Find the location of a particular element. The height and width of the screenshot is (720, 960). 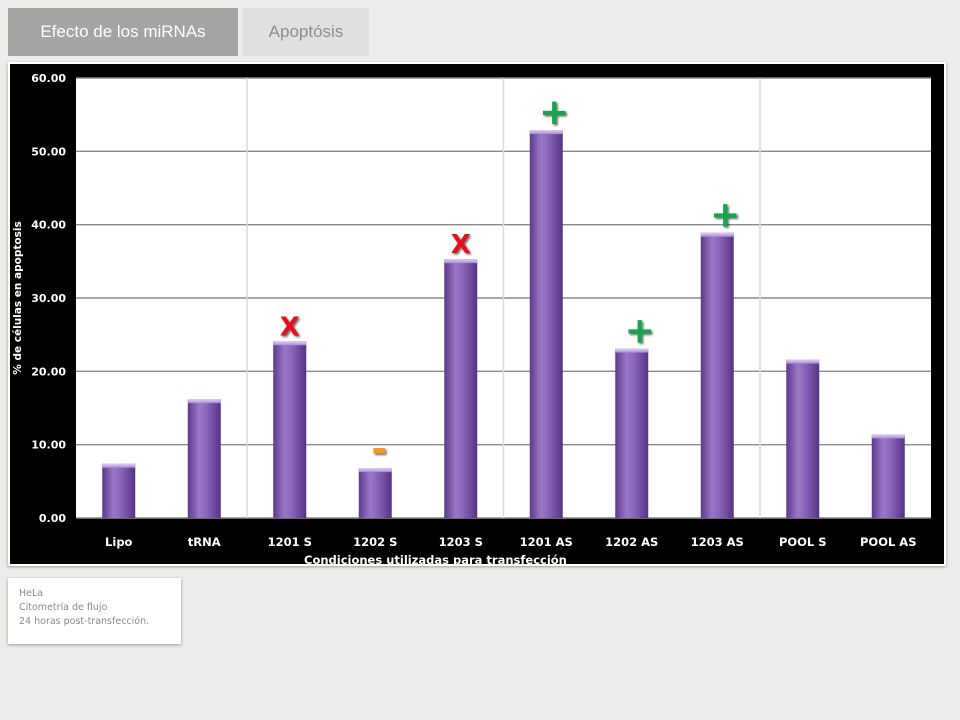

y-axis-title: % de células en apoptosis is located at coordinates (18, 297).